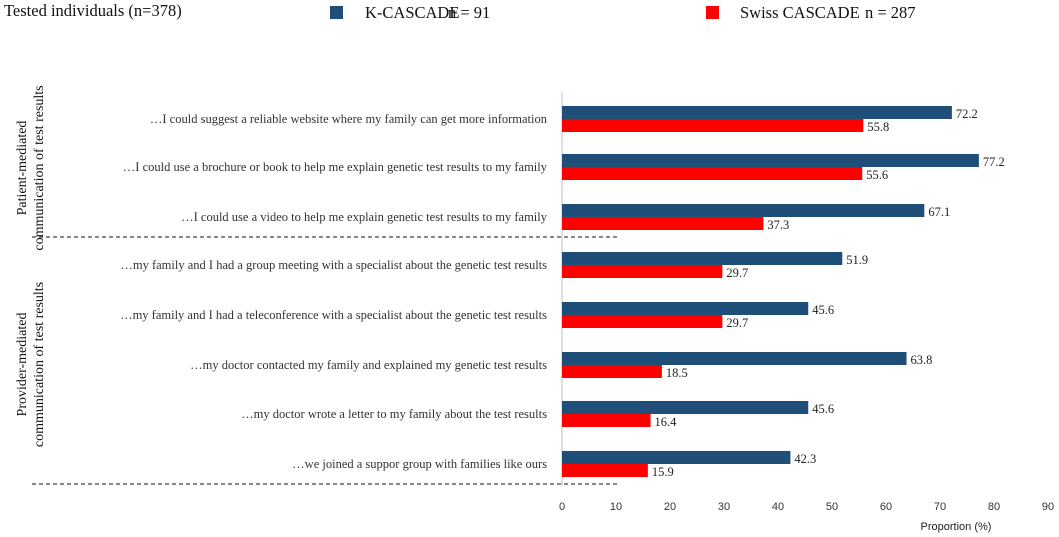  Describe the element at coordinates (22, 365) in the screenshot. I see `group-label-line1: Provider-mediated` at that location.